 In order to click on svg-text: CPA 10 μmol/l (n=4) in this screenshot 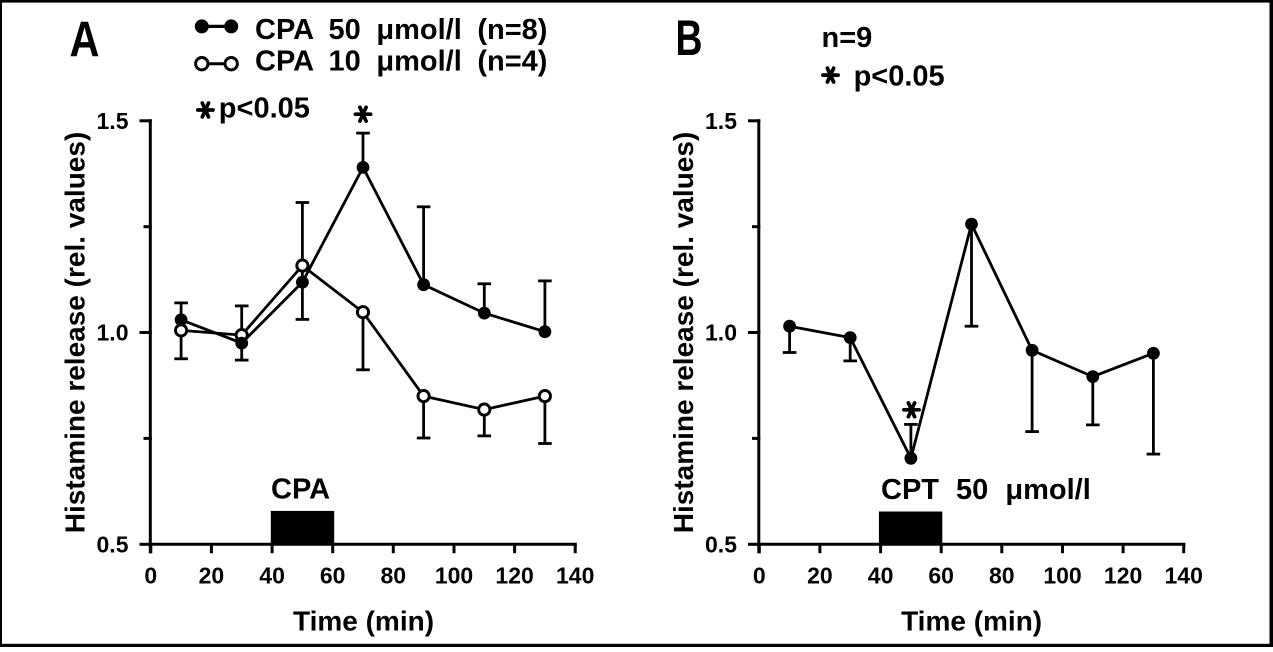, I will do `click(401, 62)`.